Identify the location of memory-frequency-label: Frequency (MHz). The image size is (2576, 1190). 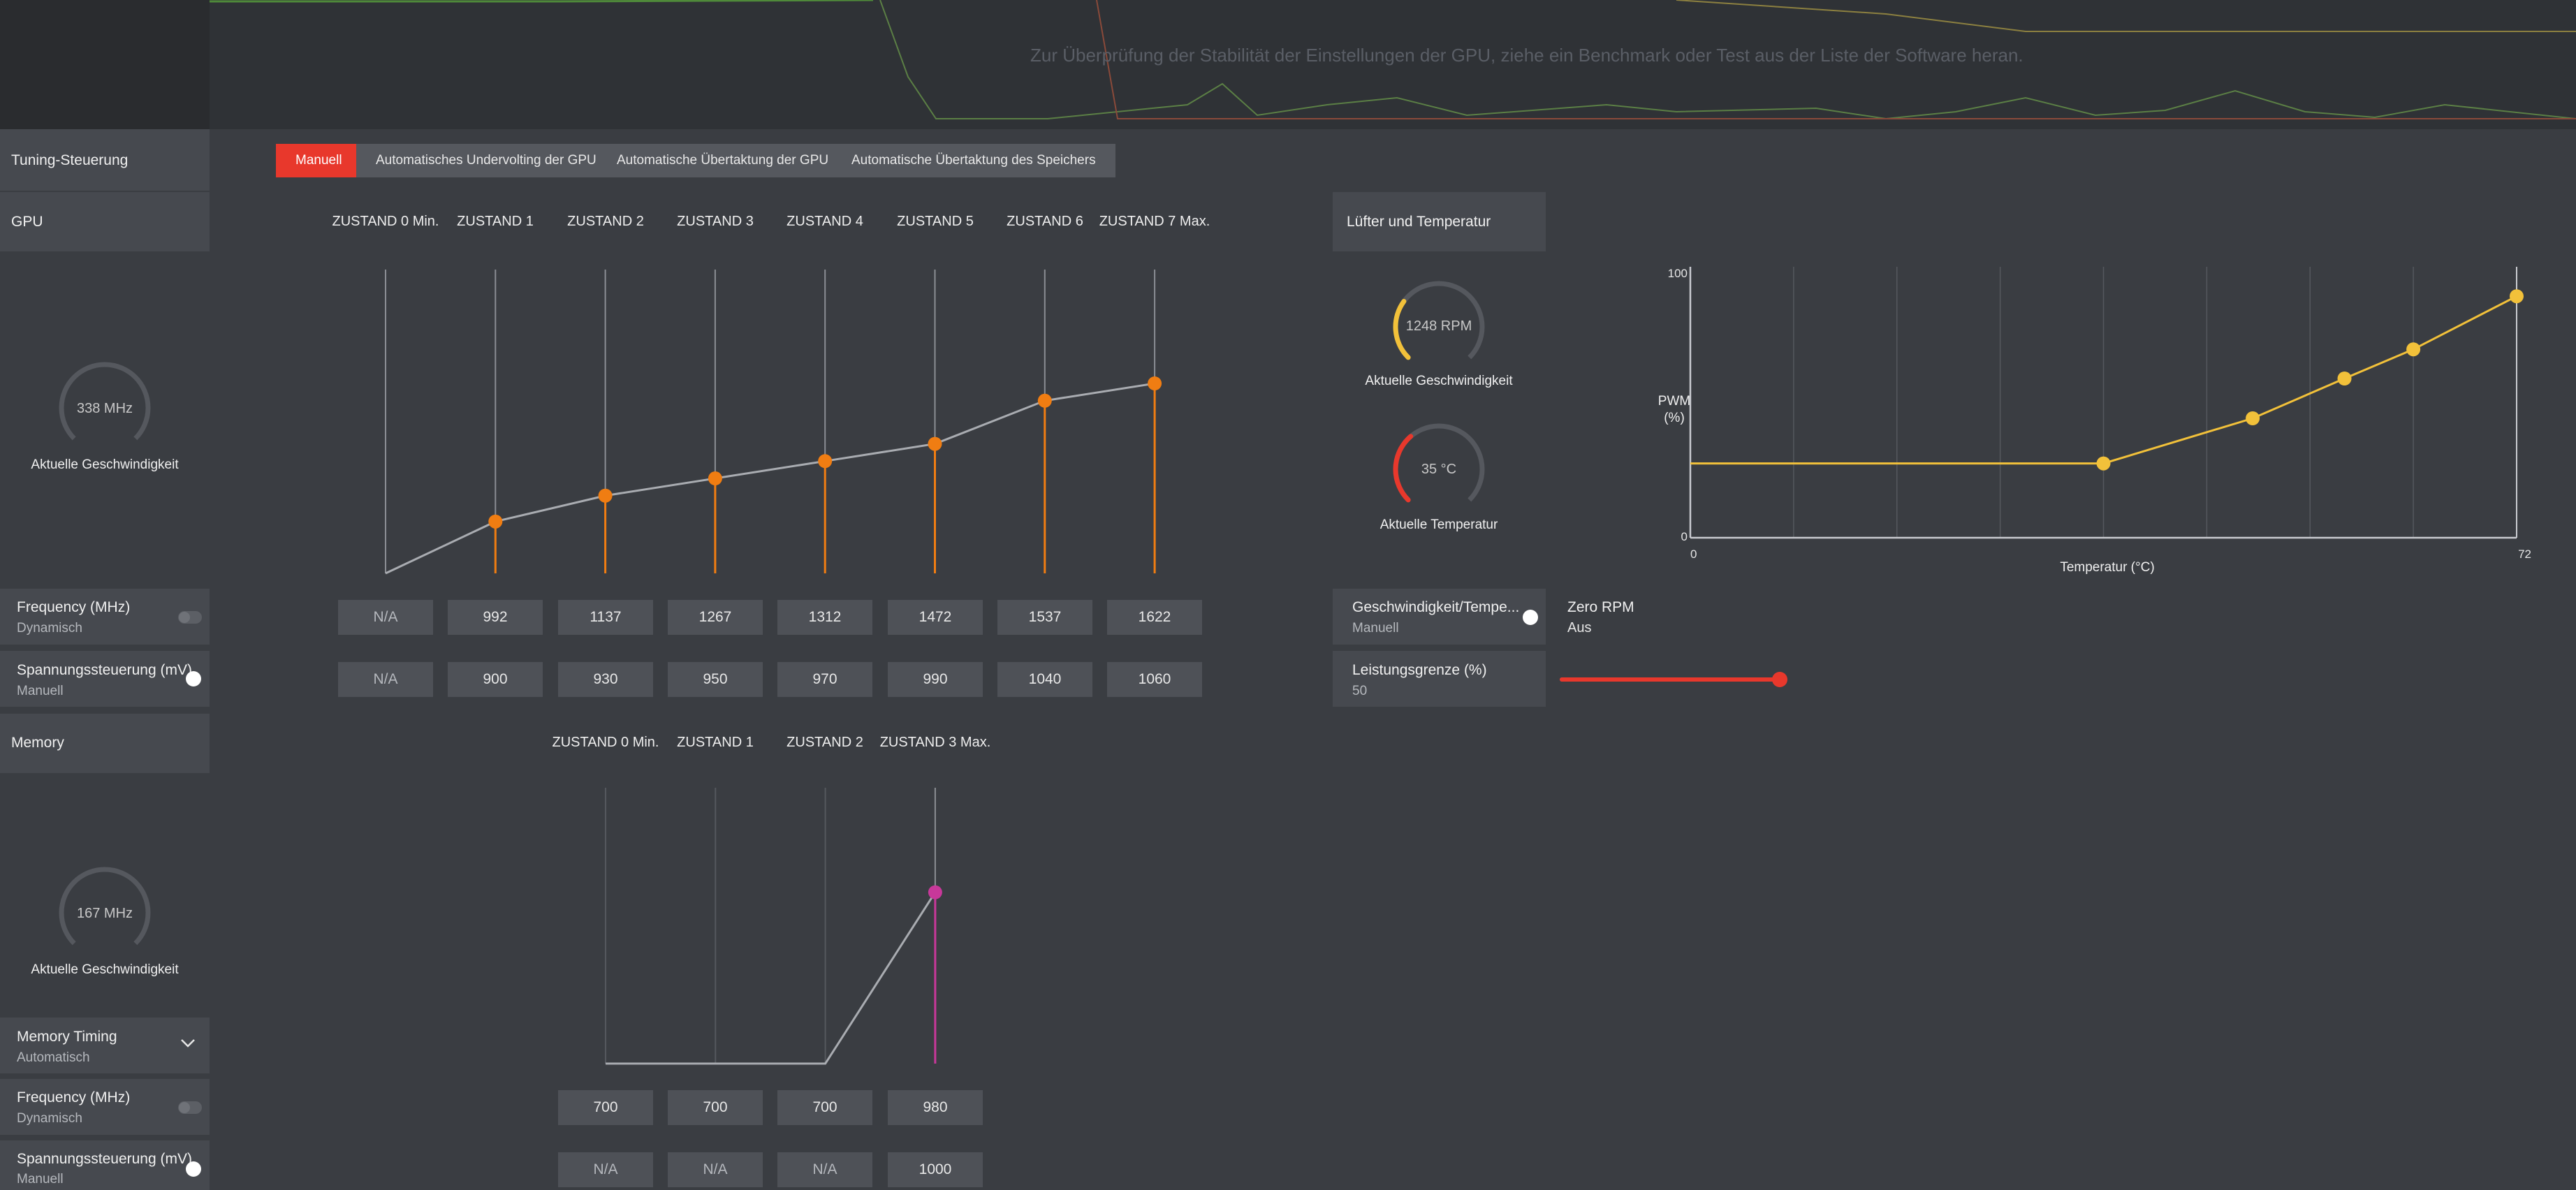
(74, 1097).